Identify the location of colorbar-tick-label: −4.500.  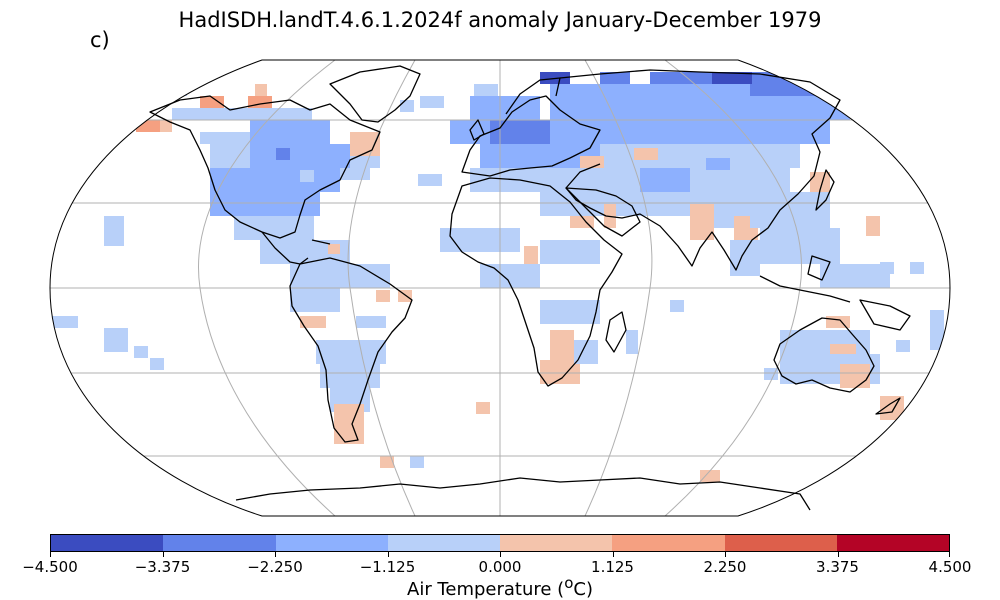
(50, 567).